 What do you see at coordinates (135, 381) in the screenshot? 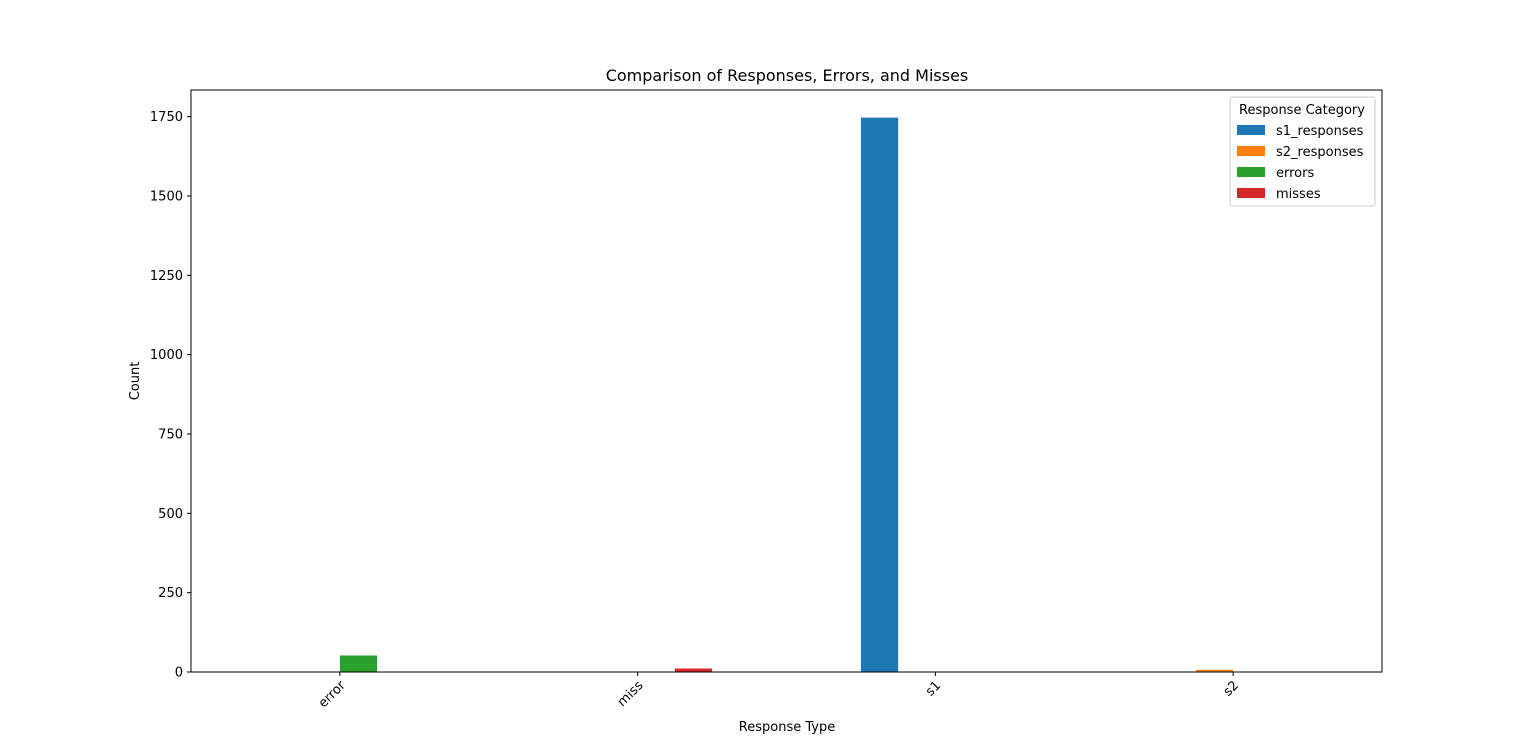
I see `y-axis-label: Count` at bounding box center [135, 381].